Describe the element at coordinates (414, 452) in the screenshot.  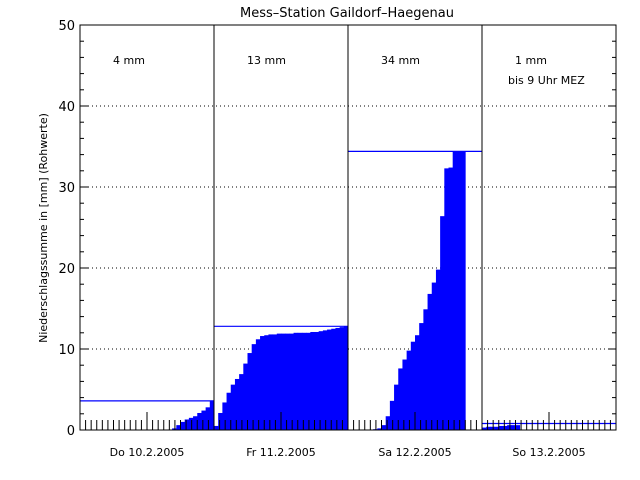
I see `day-label: Sa 12.2.2005` at that location.